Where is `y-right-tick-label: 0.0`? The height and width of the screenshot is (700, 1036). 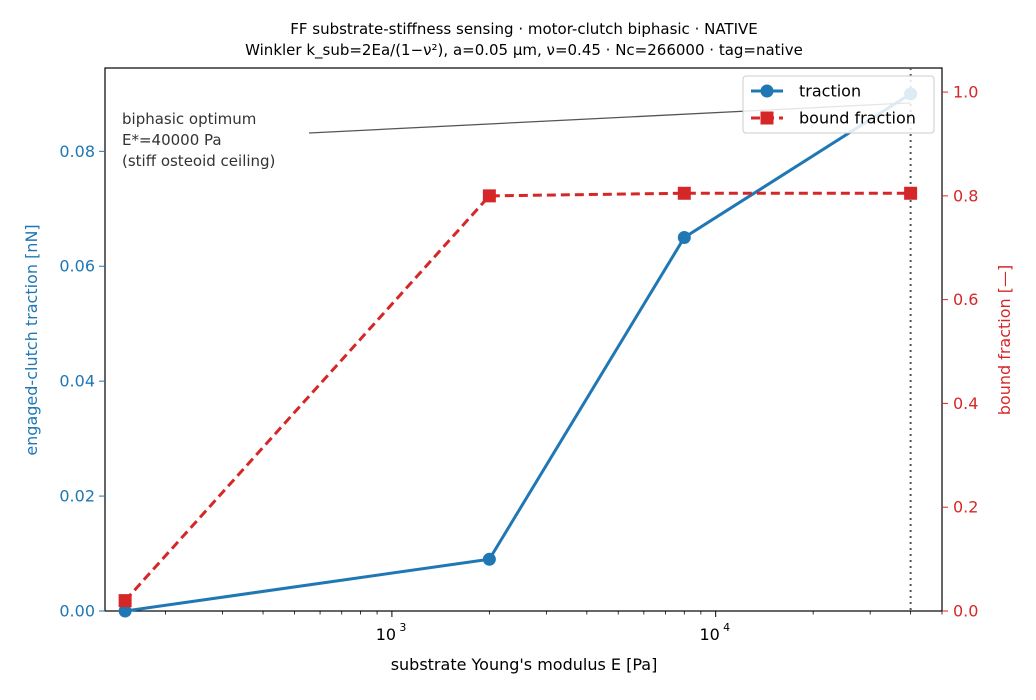 y-right-tick-label: 0.0 is located at coordinates (965, 611).